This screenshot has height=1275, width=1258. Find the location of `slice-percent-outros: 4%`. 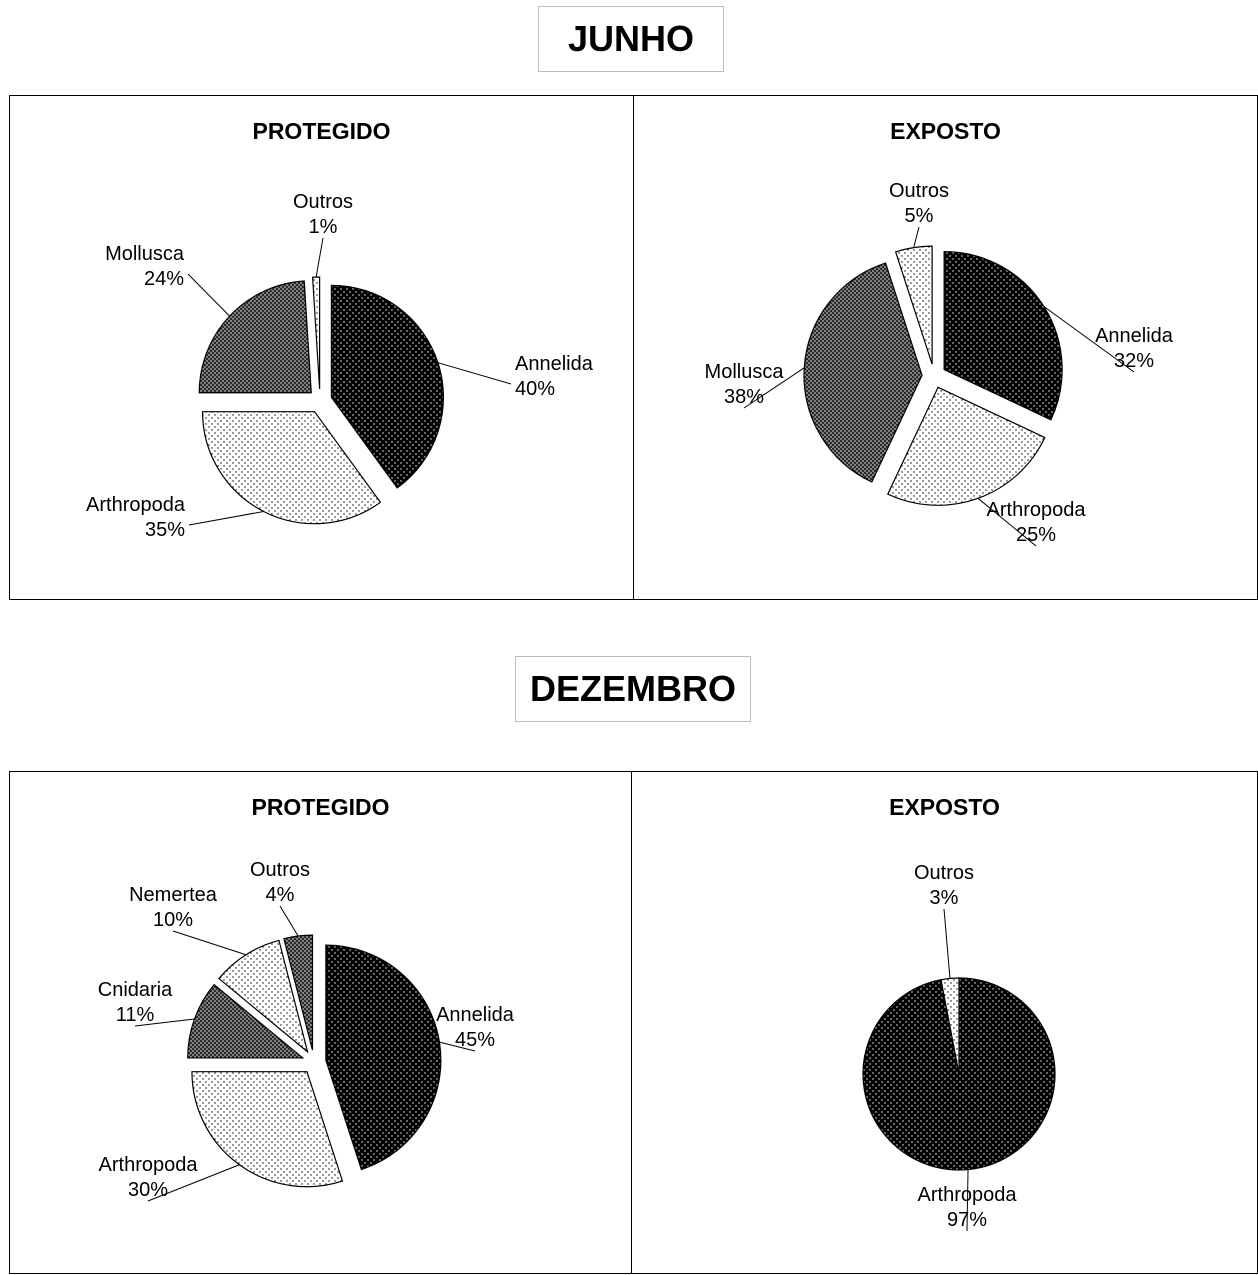

slice-percent-outros: 4% is located at coordinates (280, 895).